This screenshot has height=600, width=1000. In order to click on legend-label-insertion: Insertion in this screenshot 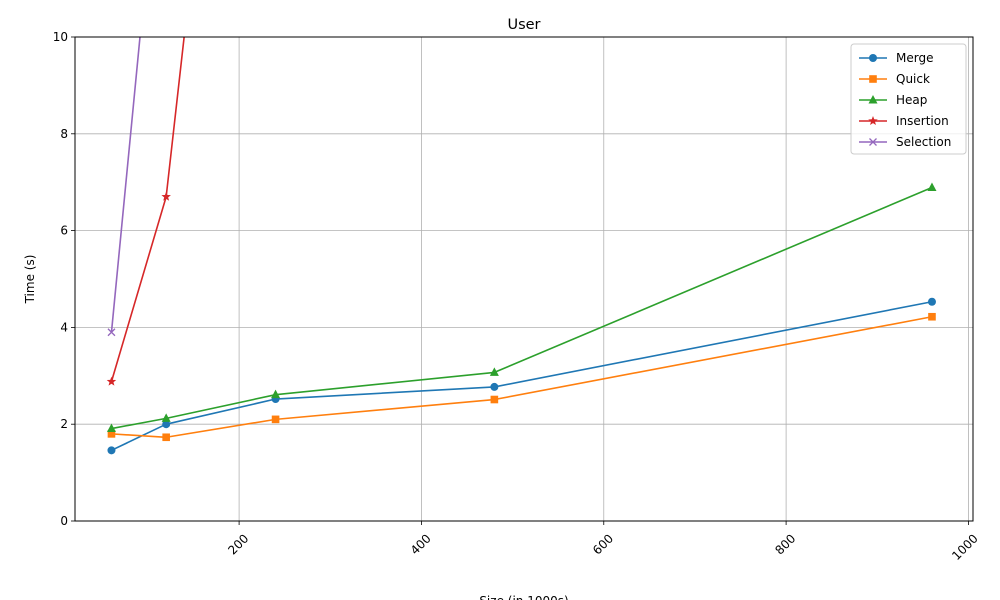, I will do `click(922, 121)`.